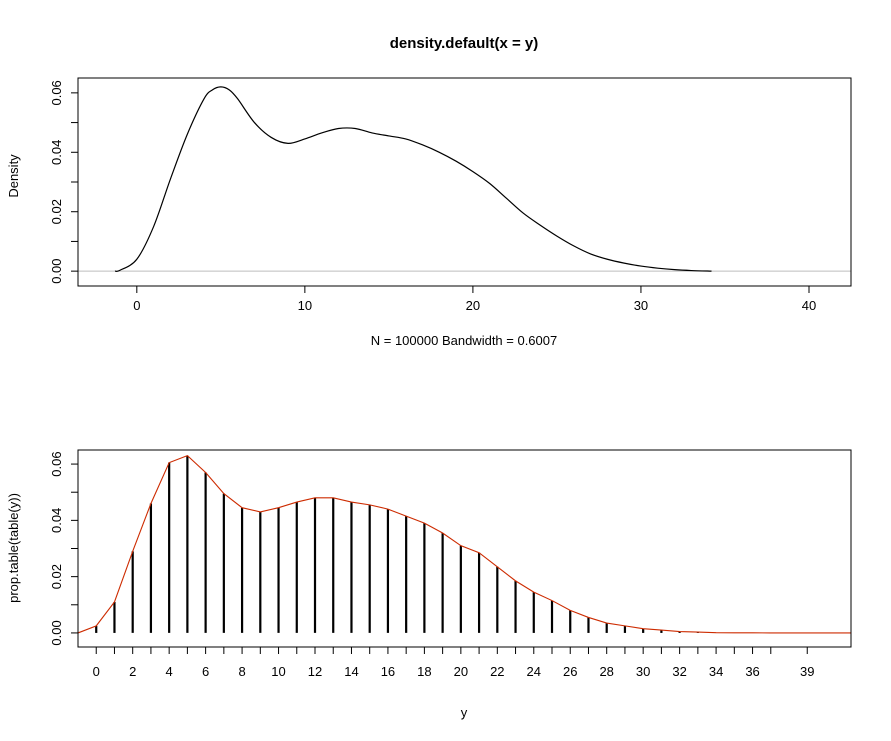 The image size is (891, 741). What do you see at coordinates (351, 671) in the screenshot?
I see `proportion-x-tick-label: 14` at bounding box center [351, 671].